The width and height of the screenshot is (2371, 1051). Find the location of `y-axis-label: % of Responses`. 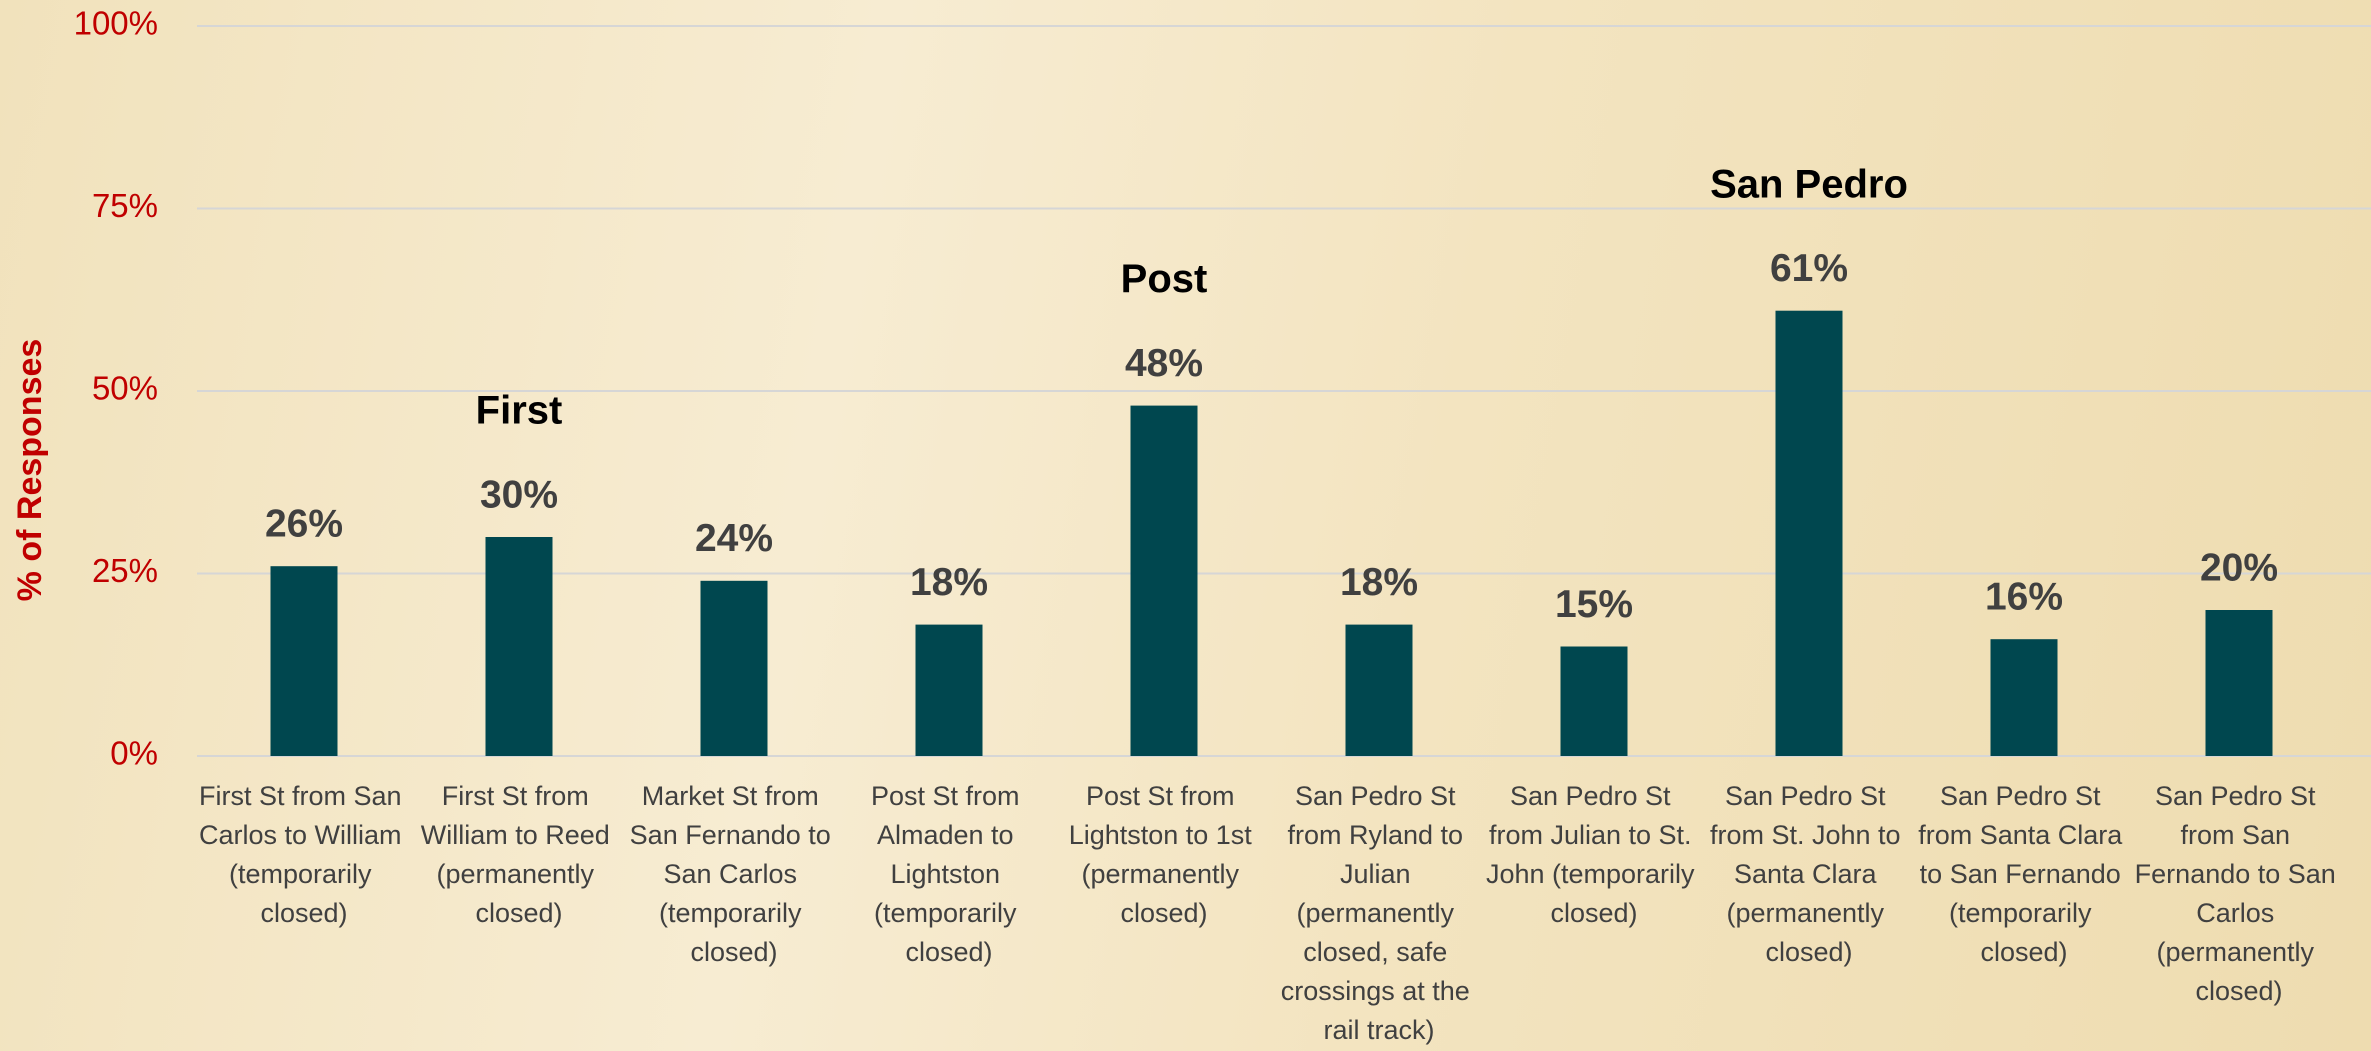

y-axis-label: % of Responses is located at coordinates (30, 470).